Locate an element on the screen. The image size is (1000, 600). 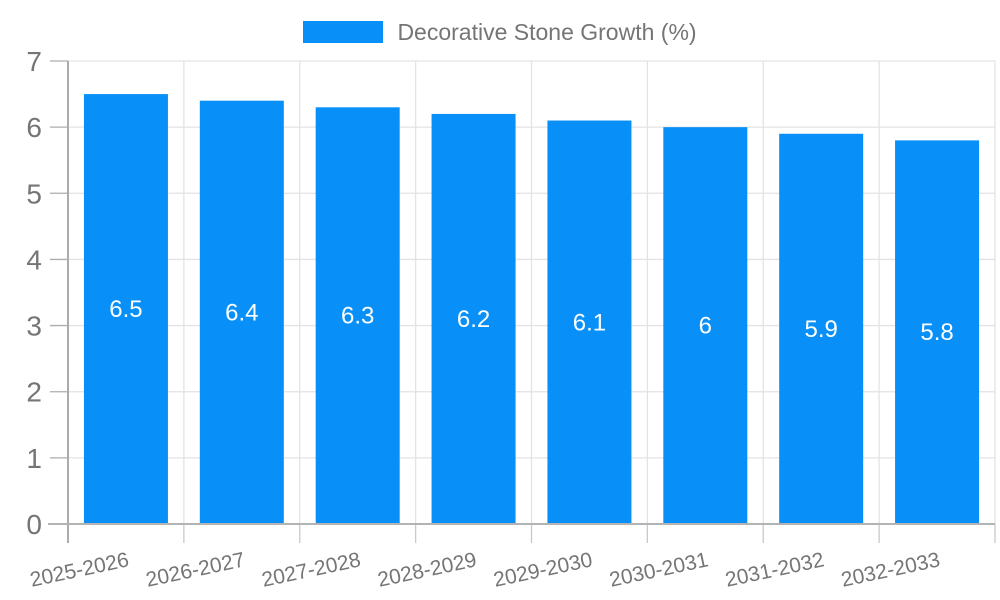
chart-legend: Decorative Stone Growth (%) is located at coordinates (500, 32).